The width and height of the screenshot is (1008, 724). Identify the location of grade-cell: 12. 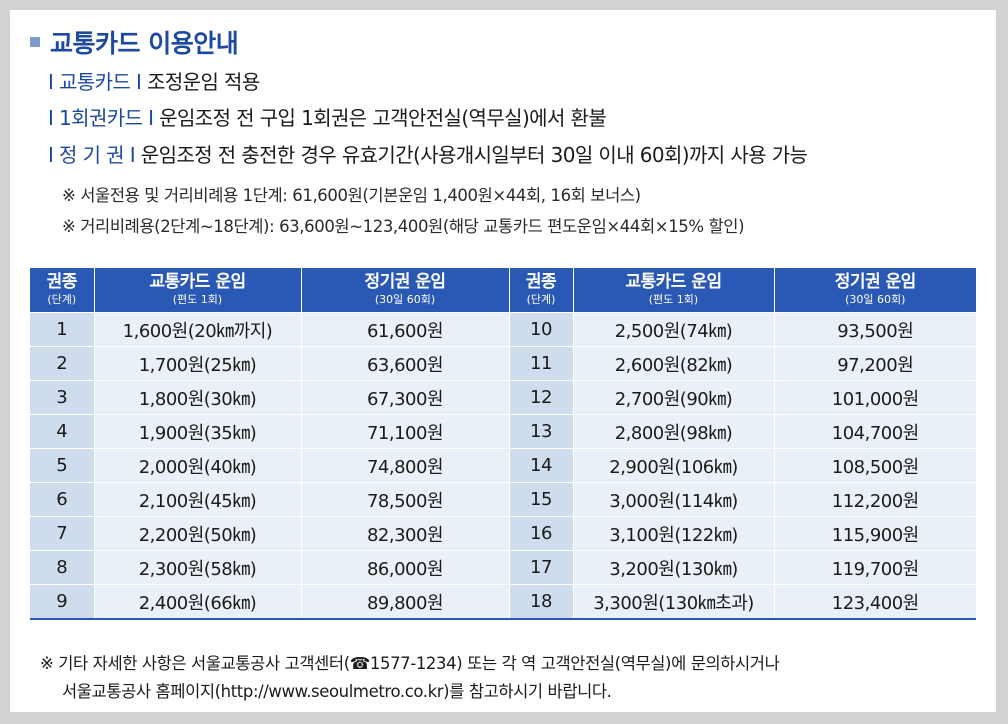
(540, 397).